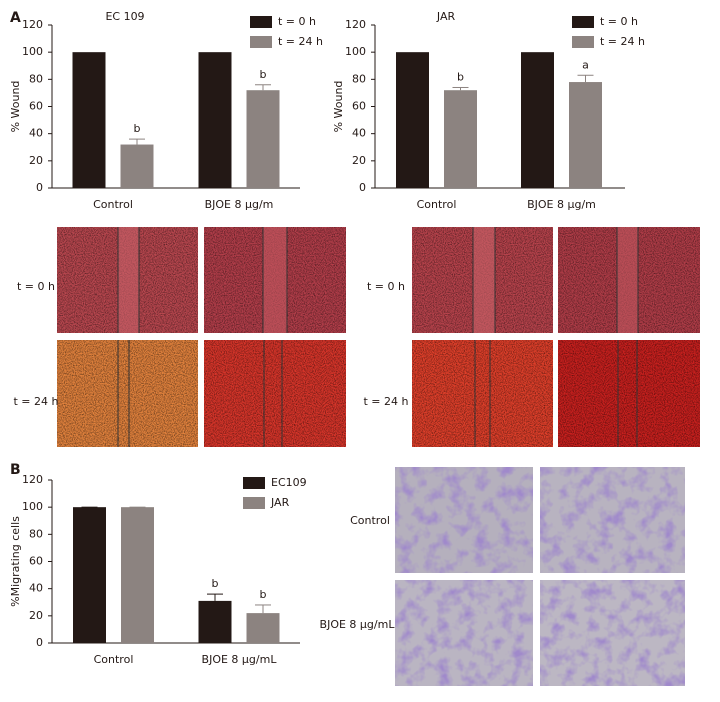  What do you see at coordinates (124, 16) in the screenshot?
I see `chart-title: EC 109` at bounding box center [124, 16].